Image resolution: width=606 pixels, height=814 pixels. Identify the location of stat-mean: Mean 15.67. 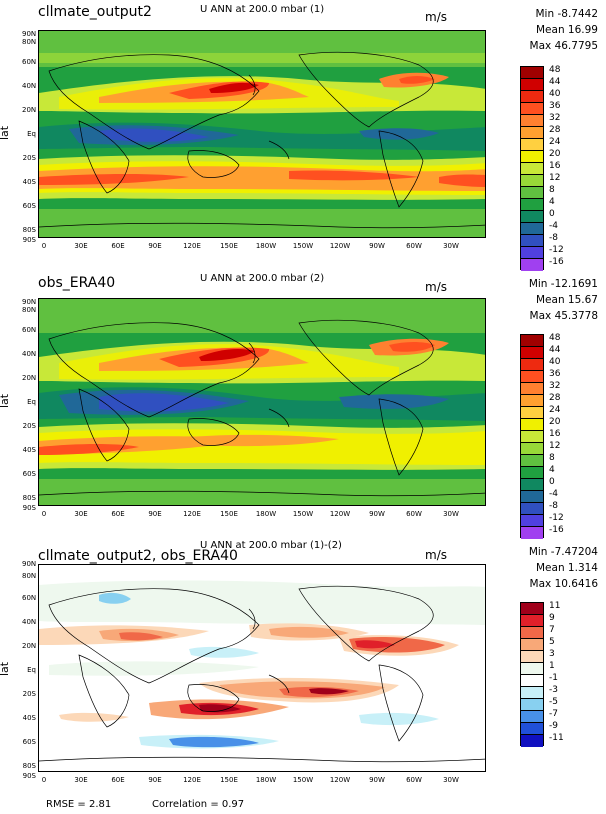
(566, 300).